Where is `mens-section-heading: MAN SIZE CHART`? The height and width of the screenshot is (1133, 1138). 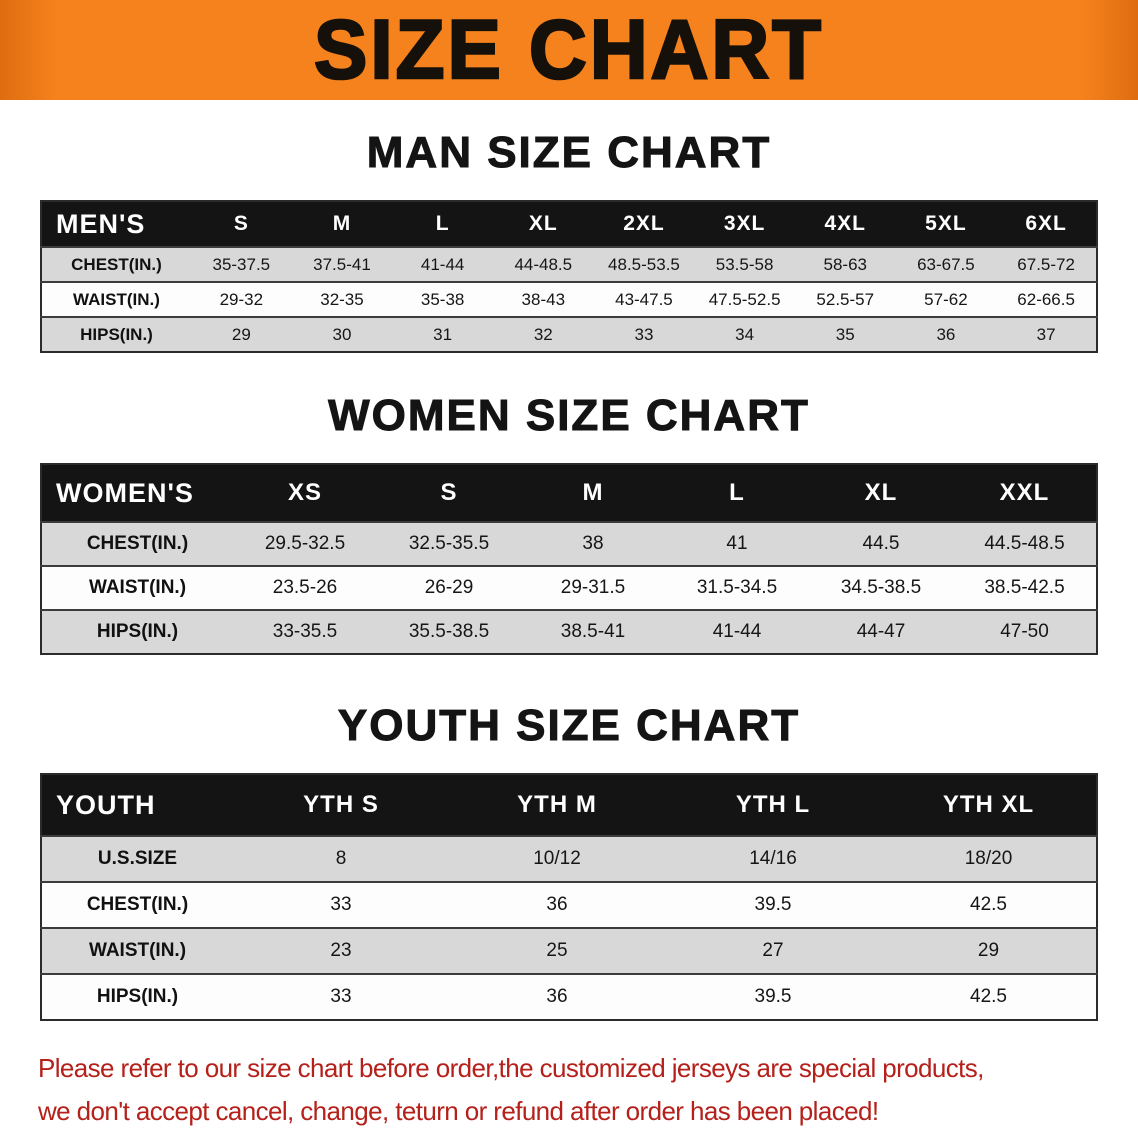 mens-section-heading: MAN SIZE CHART is located at coordinates (569, 153).